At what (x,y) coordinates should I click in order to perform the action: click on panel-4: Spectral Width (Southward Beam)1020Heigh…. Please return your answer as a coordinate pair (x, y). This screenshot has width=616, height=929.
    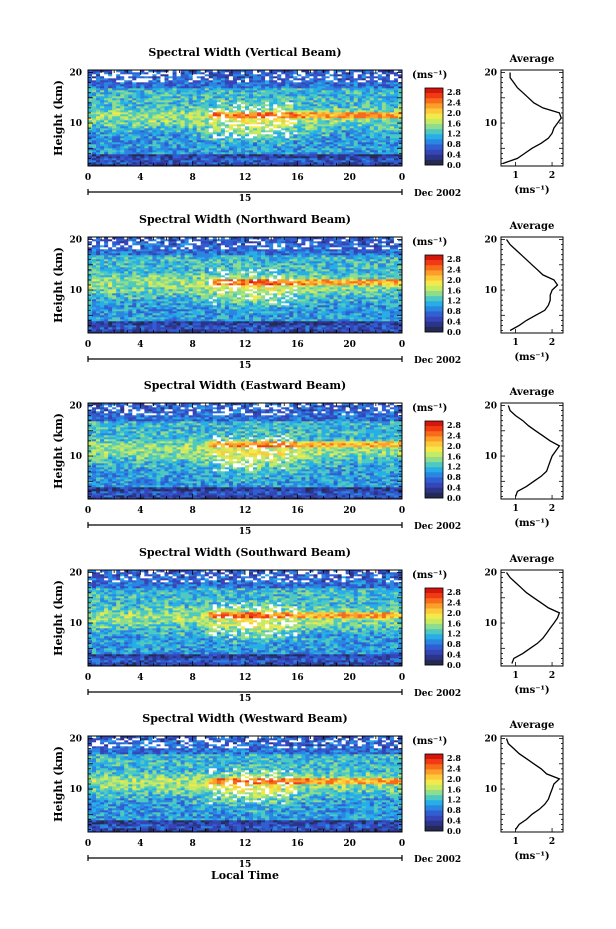
    Looking at the image, I should click on (307, 625).